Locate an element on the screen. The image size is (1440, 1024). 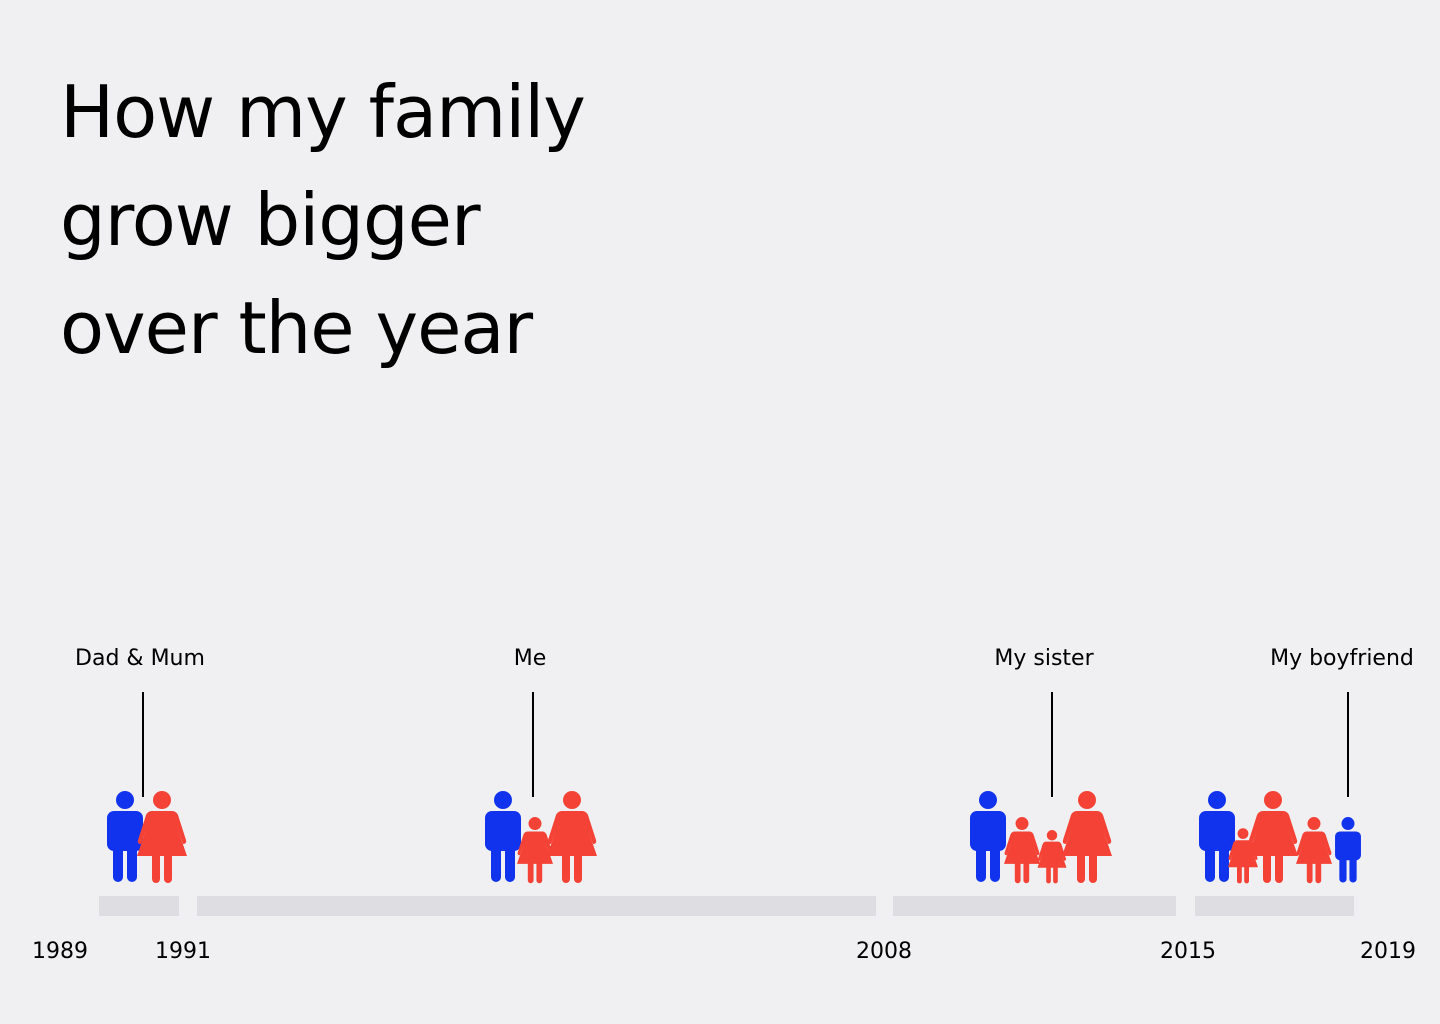
timeline-segments is located at coordinates (726, 906).